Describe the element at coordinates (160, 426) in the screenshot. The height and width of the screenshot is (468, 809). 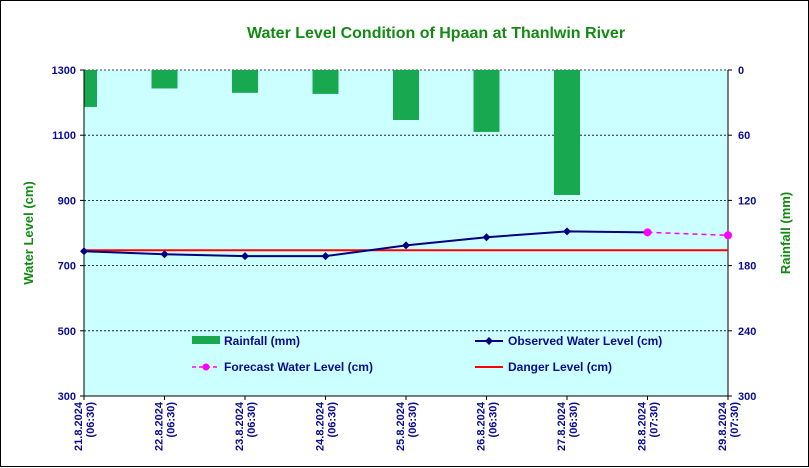
I see `x-tick-date: 22.8.2024` at that location.